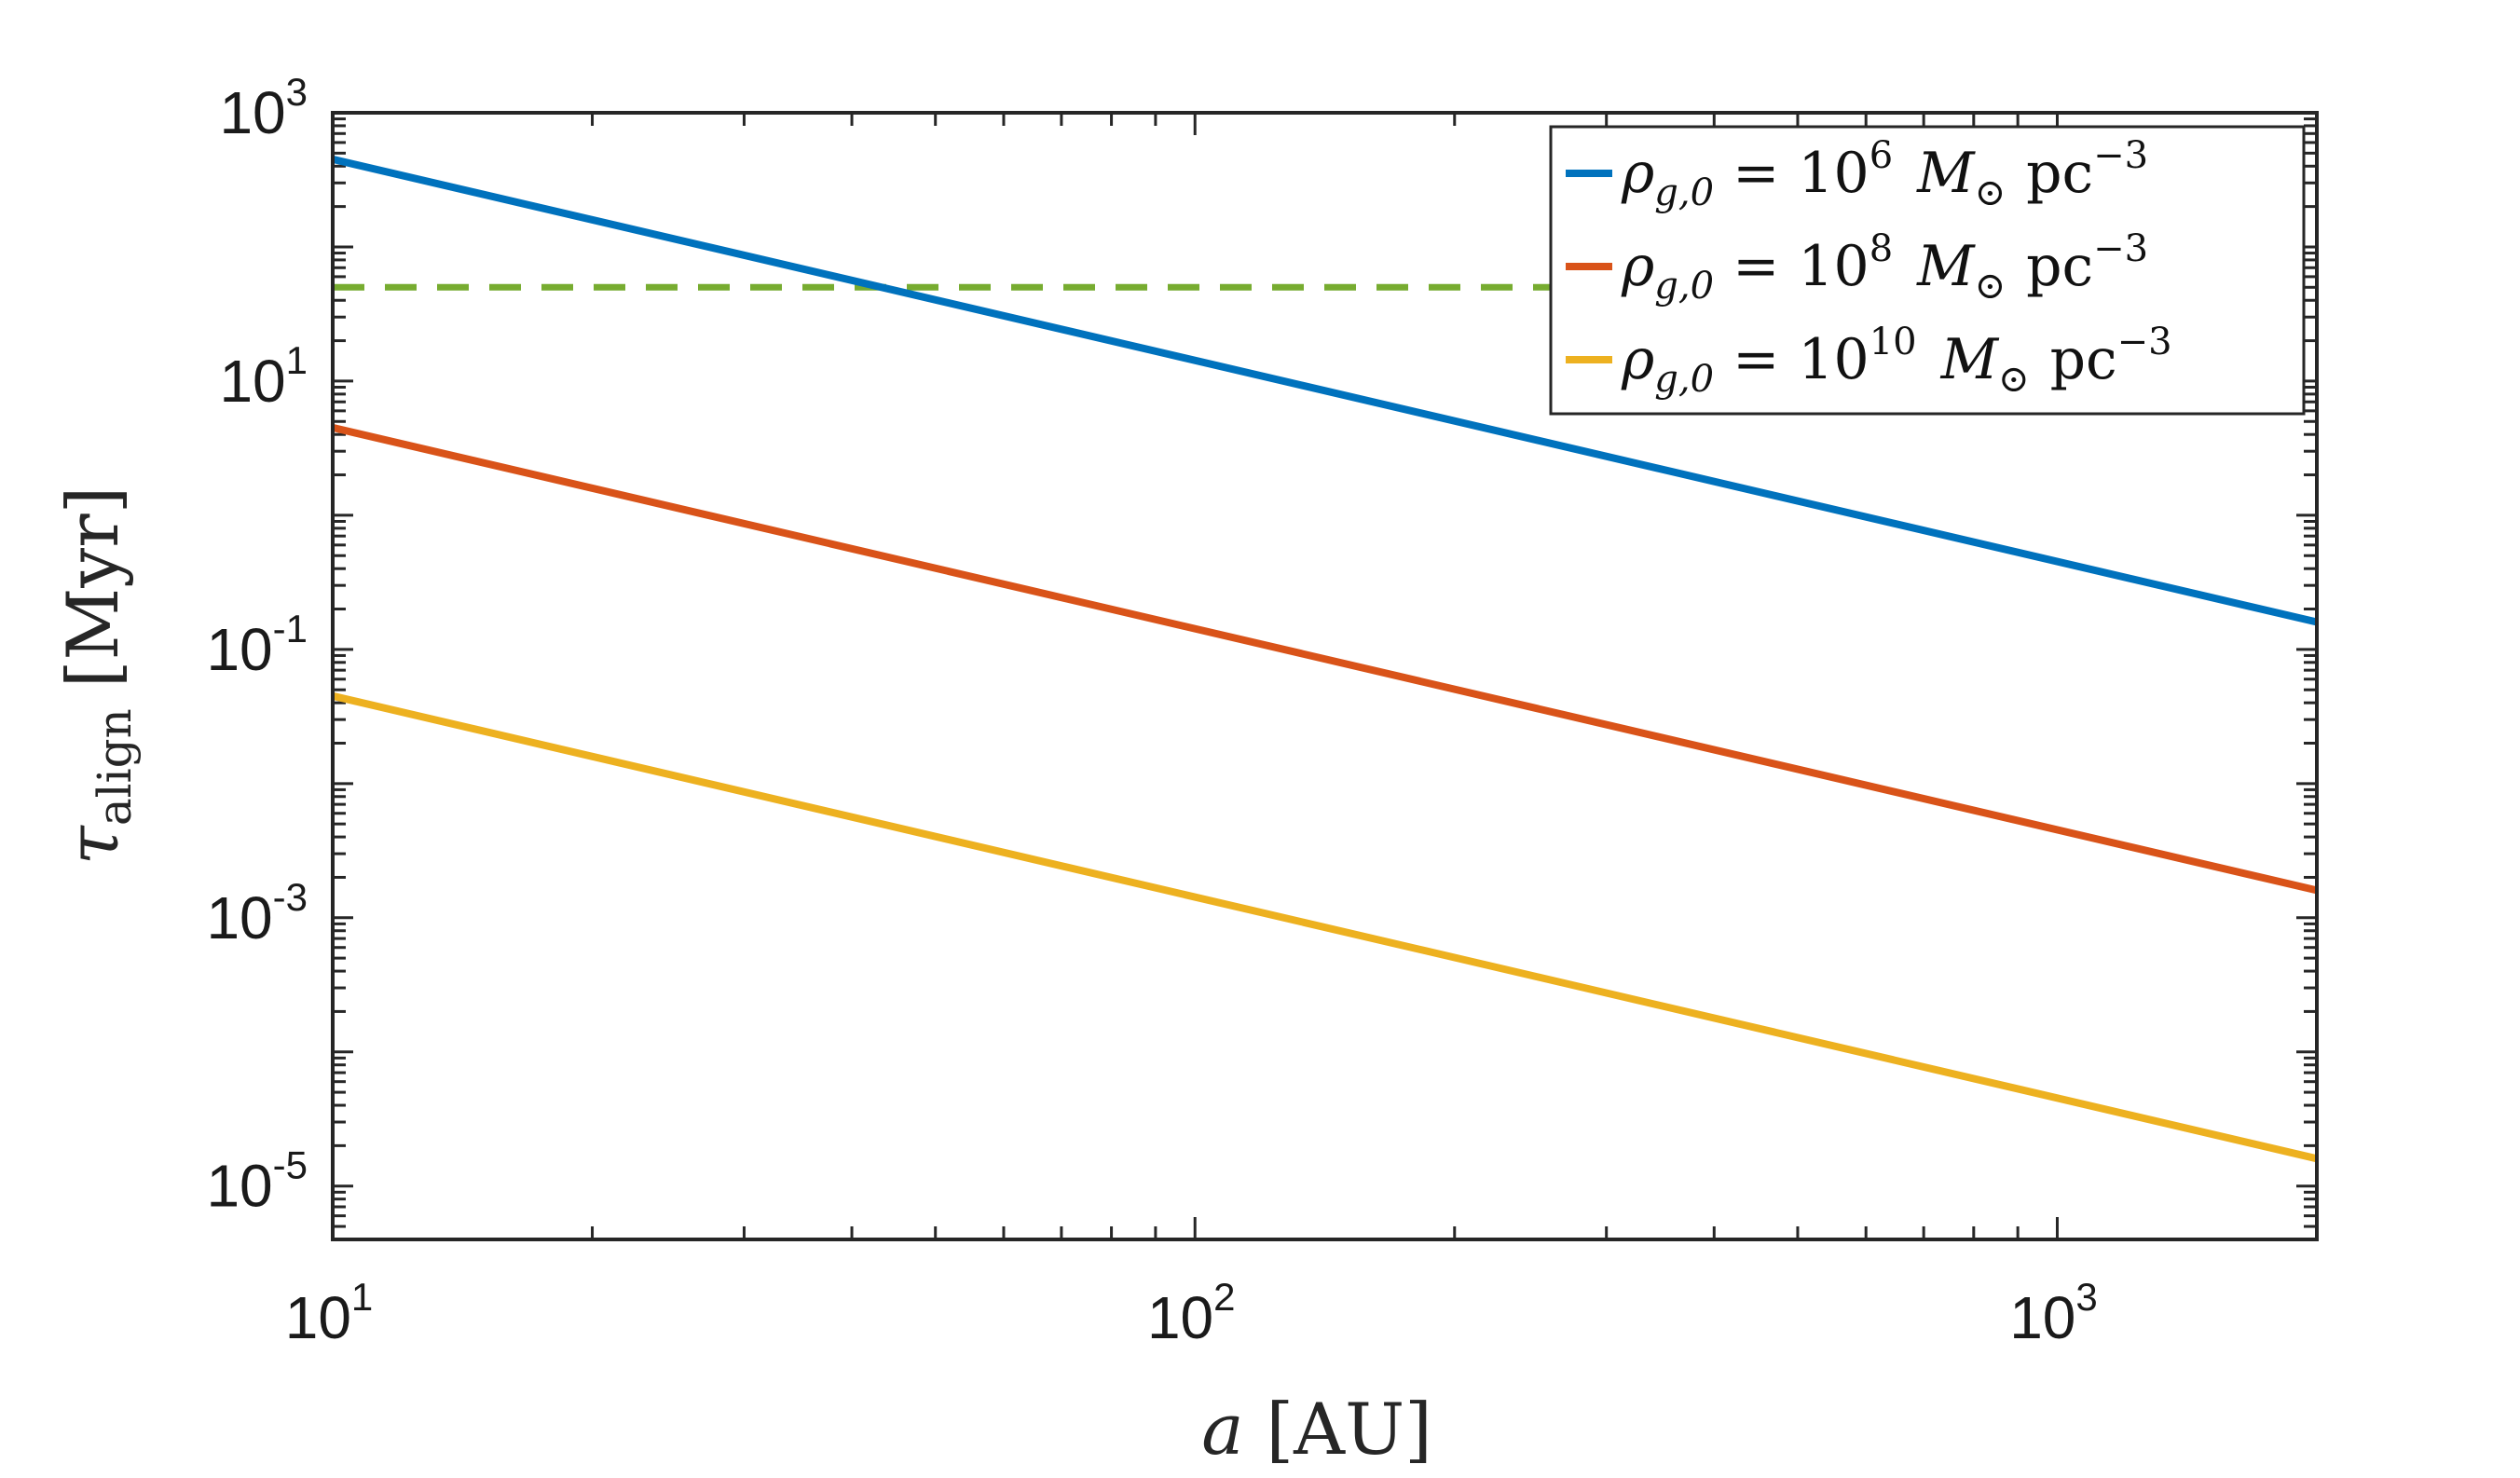 This screenshot has height=1478, width=2520. I want to click on legend-box, so click(1927, 270).